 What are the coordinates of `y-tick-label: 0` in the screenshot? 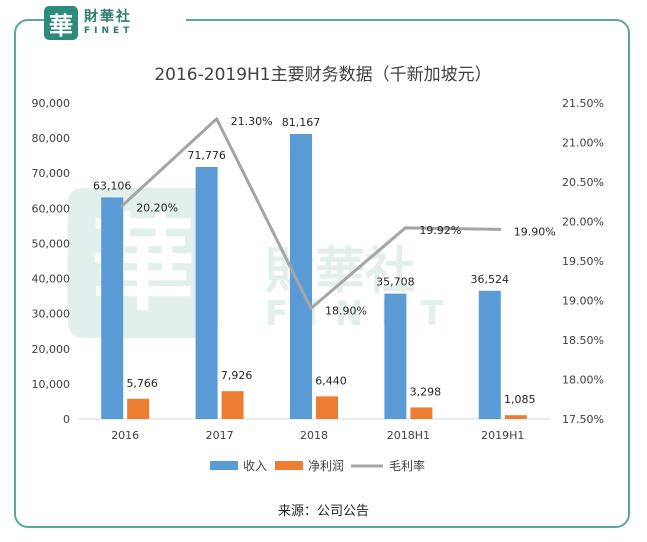 It's located at (66, 419).